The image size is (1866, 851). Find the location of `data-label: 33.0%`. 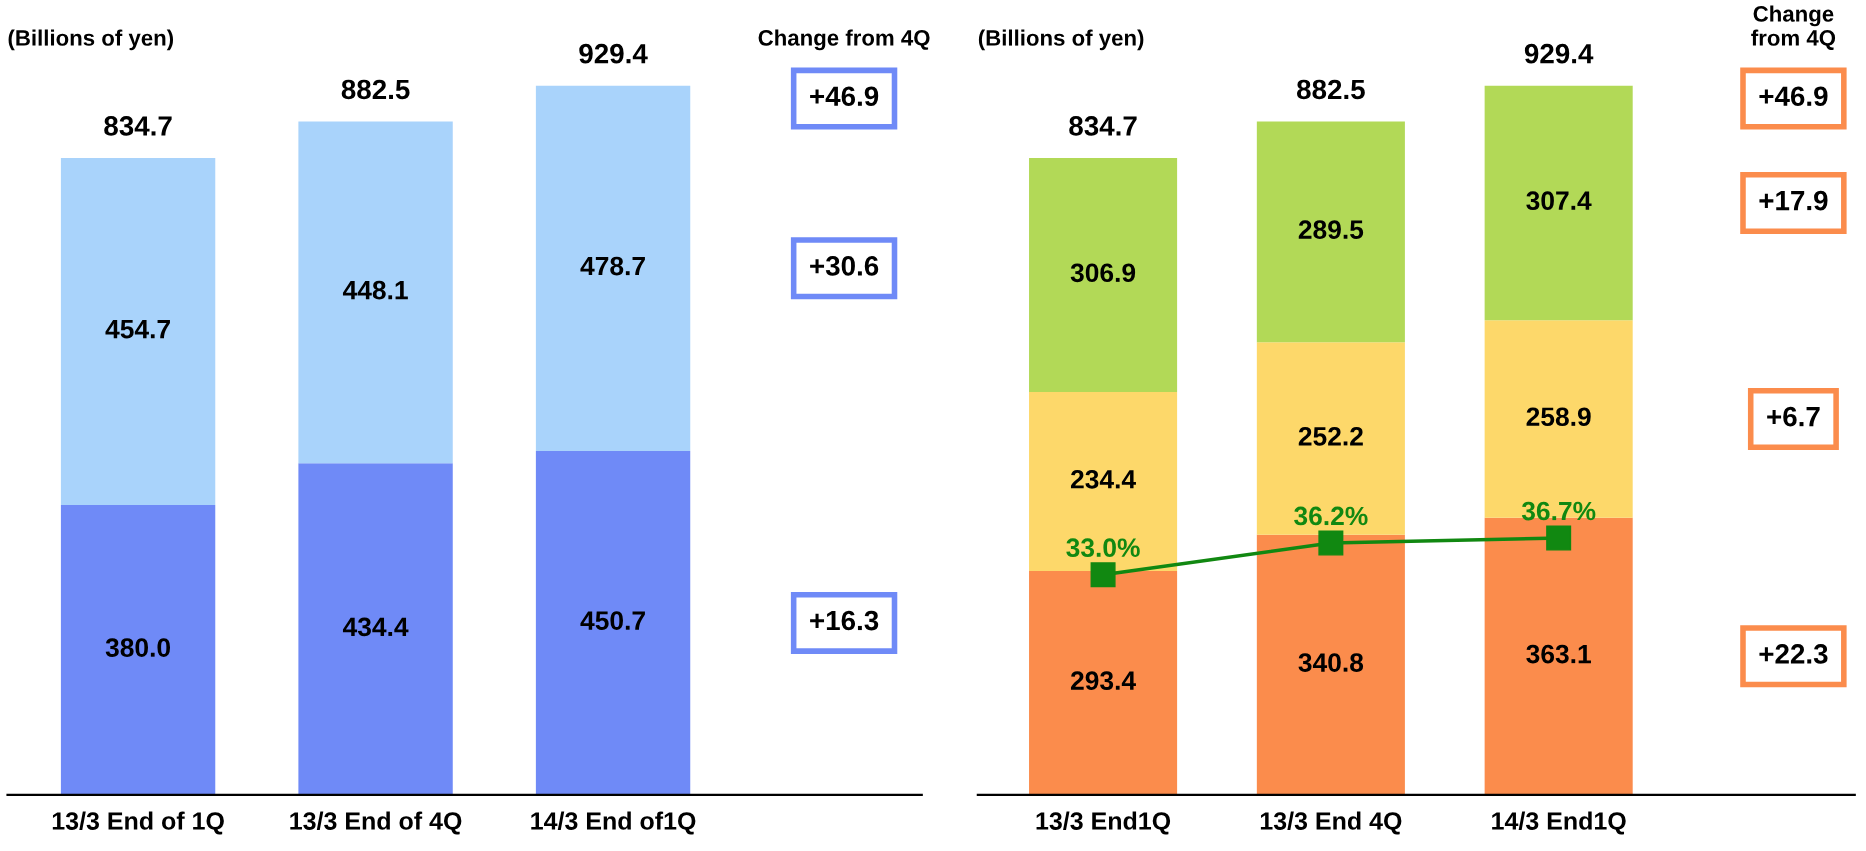

data-label: 33.0% is located at coordinates (1103, 548).